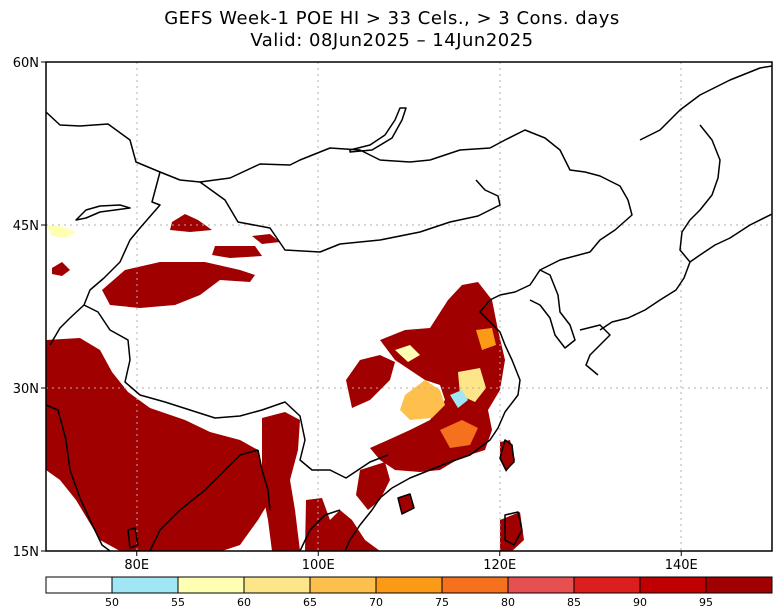  Describe the element at coordinates (310, 602) in the screenshot. I see `colorbar-label: 65` at that location.